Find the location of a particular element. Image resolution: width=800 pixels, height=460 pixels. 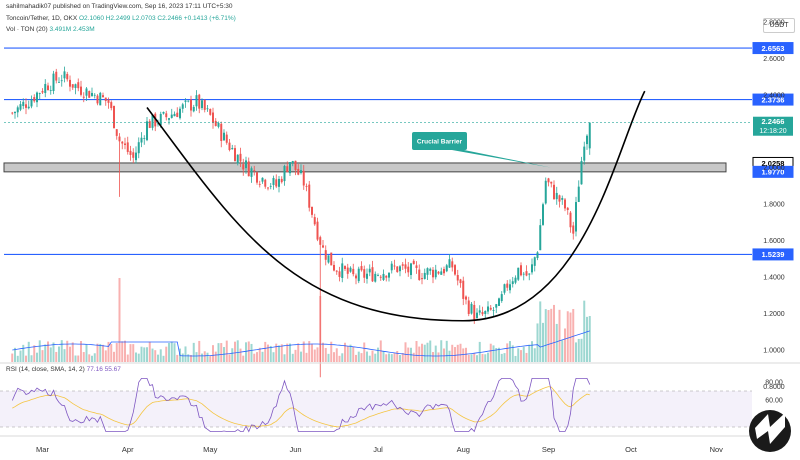

rsi-label: RSI (14, close, SMA, 14, 2) is located at coordinates (45, 369).